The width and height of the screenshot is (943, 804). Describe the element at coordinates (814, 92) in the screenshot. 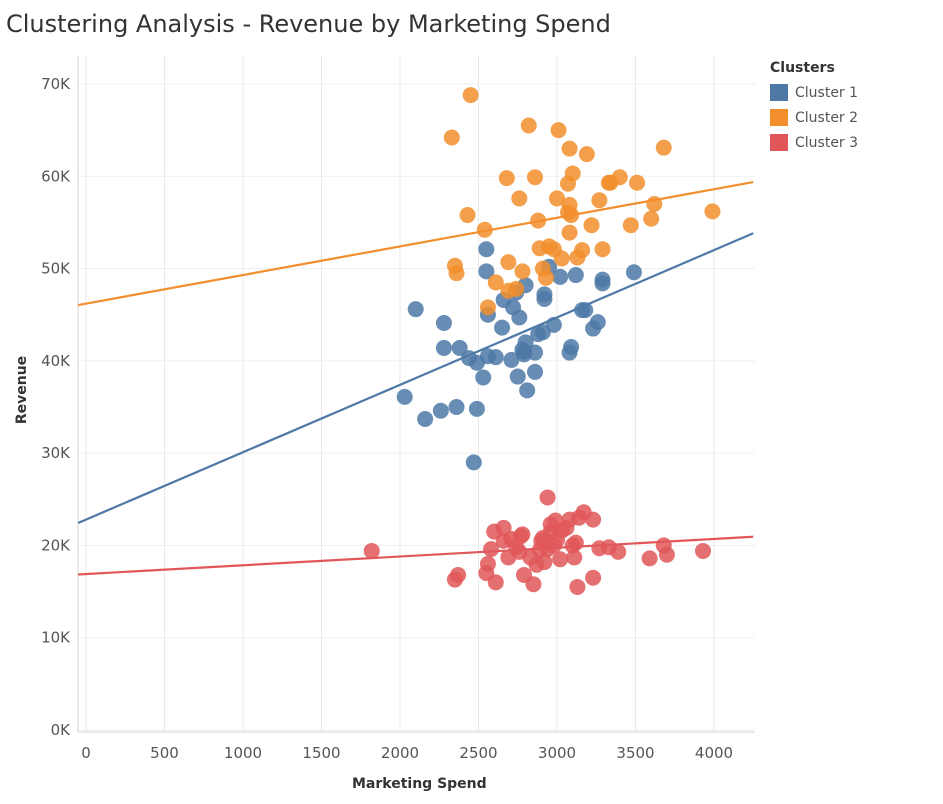

I see `legend-item: Cluster 1` at that location.